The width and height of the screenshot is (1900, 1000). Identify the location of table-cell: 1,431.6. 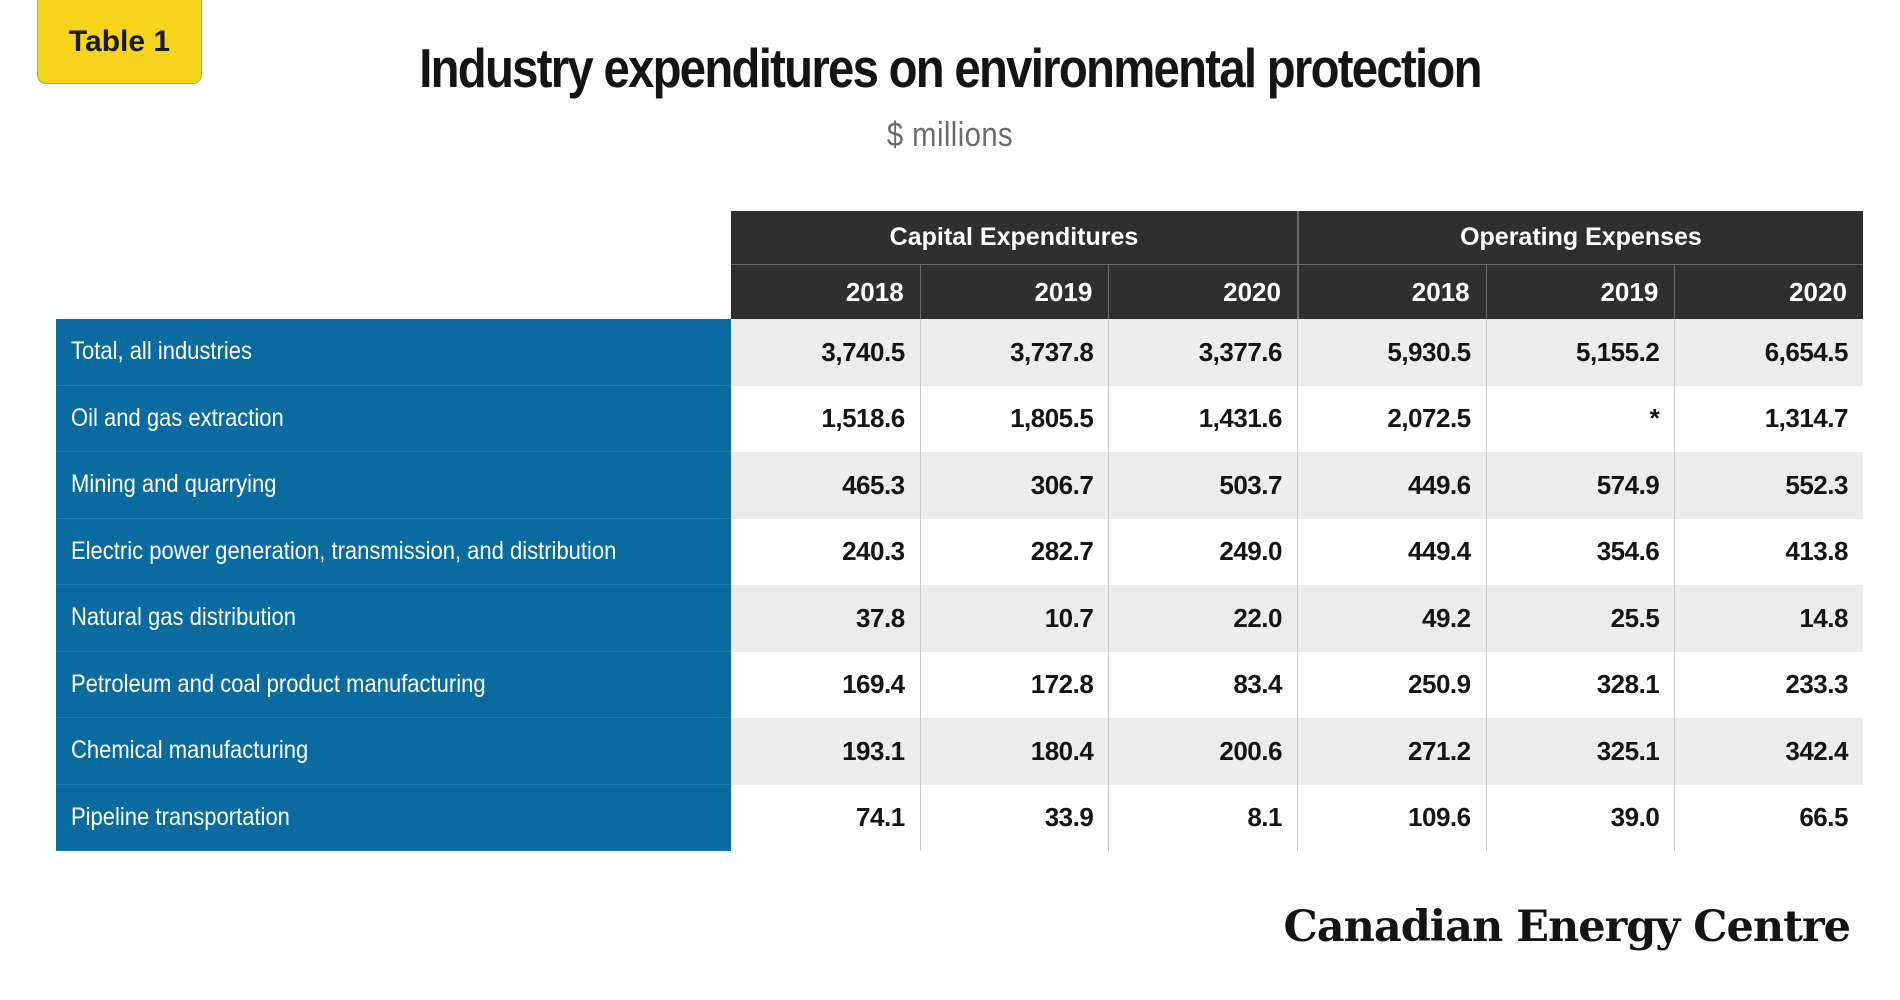
(1202, 418).